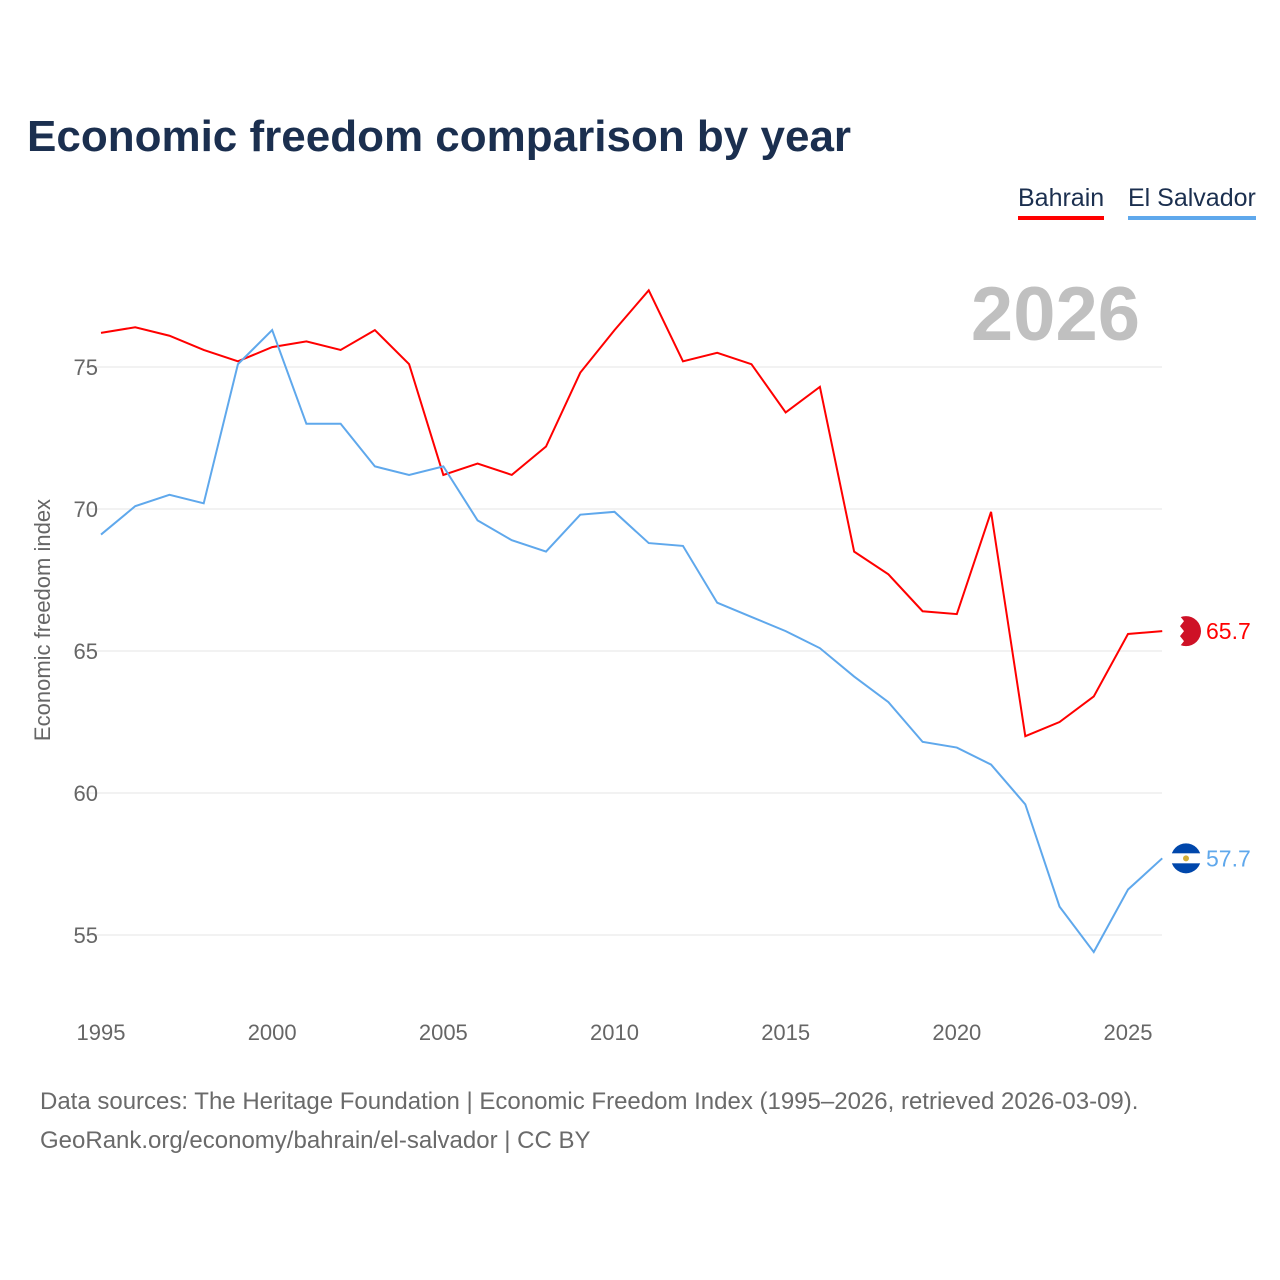 Image resolution: width=1280 pixels, height=1280 pixels. I want to click on y-tick-label: 70, so click(86, 509).